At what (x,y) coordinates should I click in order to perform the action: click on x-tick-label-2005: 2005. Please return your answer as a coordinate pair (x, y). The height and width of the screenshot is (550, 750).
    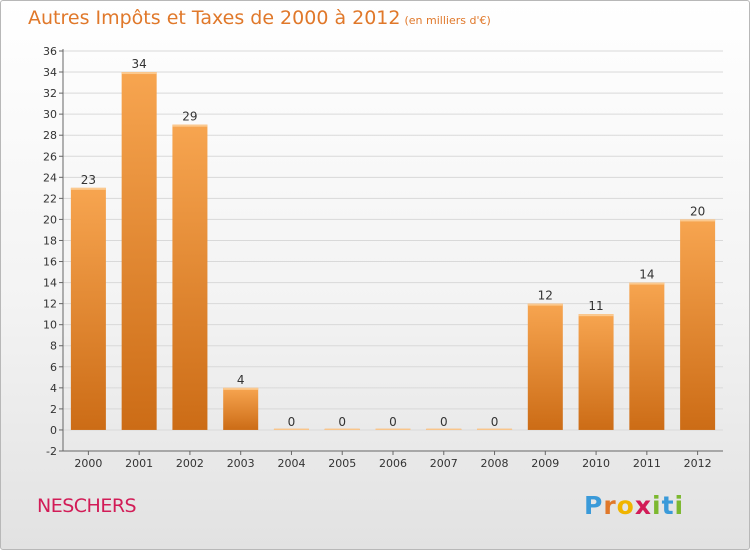
    Looking at the image, I should click on (342, 463).